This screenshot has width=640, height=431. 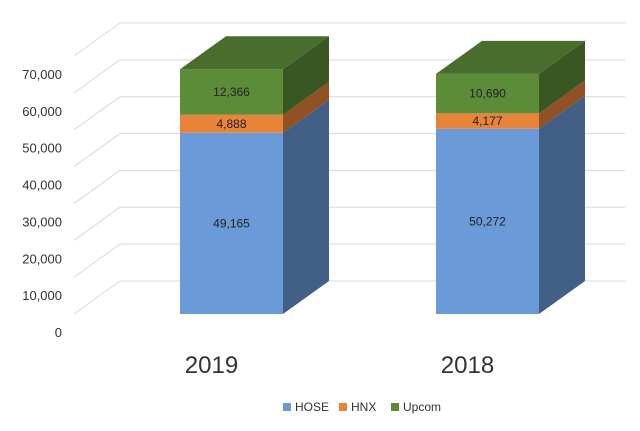 What do you see at coordinates (211, 365) in the screenshot?
I see `x-category-label: 2019` at bounding box center [211, 365].